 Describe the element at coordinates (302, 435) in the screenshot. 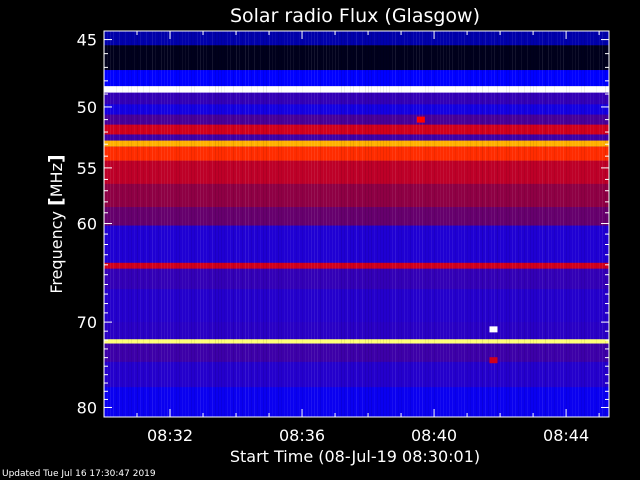

I see `x-tick-label: 08:36` at that location.